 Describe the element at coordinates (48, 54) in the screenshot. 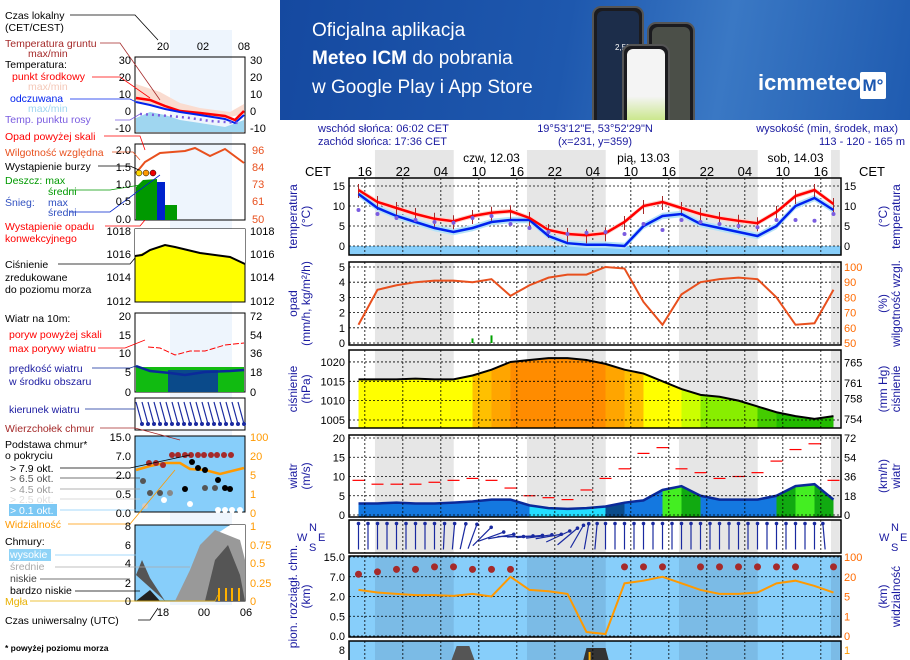

I see `legend-ground-temp-mm: max/min` at that location.